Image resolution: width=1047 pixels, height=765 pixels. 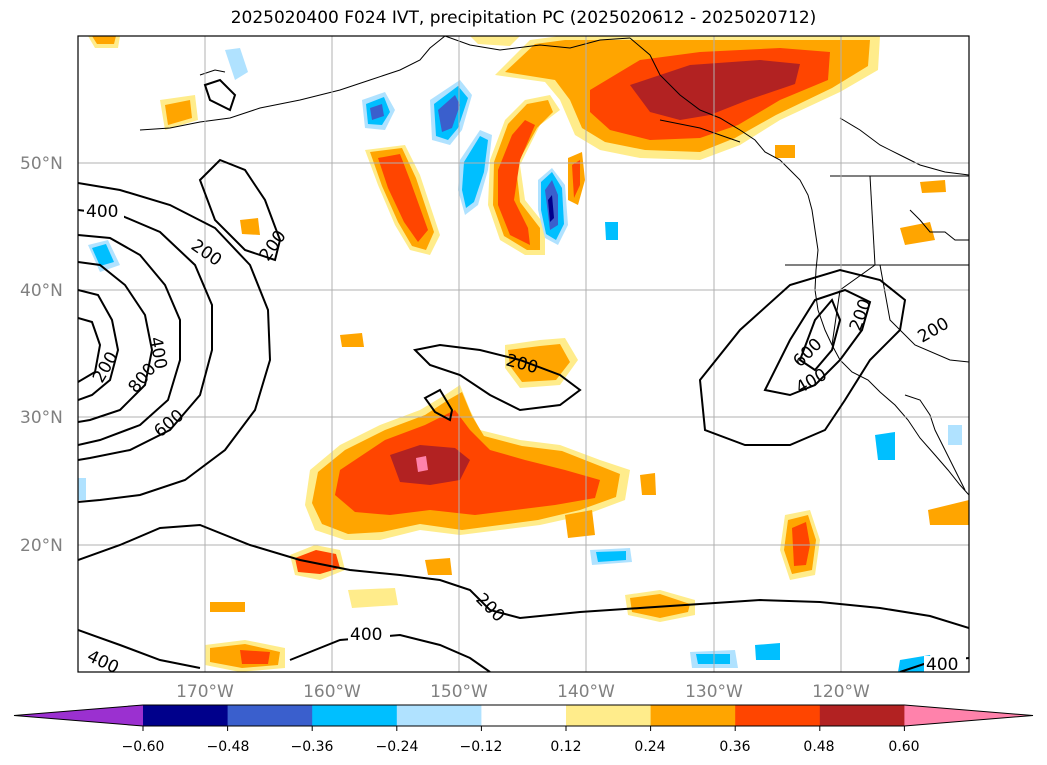 I want to click on lon-tick-label: 130°W, so click(x=714, y=692).